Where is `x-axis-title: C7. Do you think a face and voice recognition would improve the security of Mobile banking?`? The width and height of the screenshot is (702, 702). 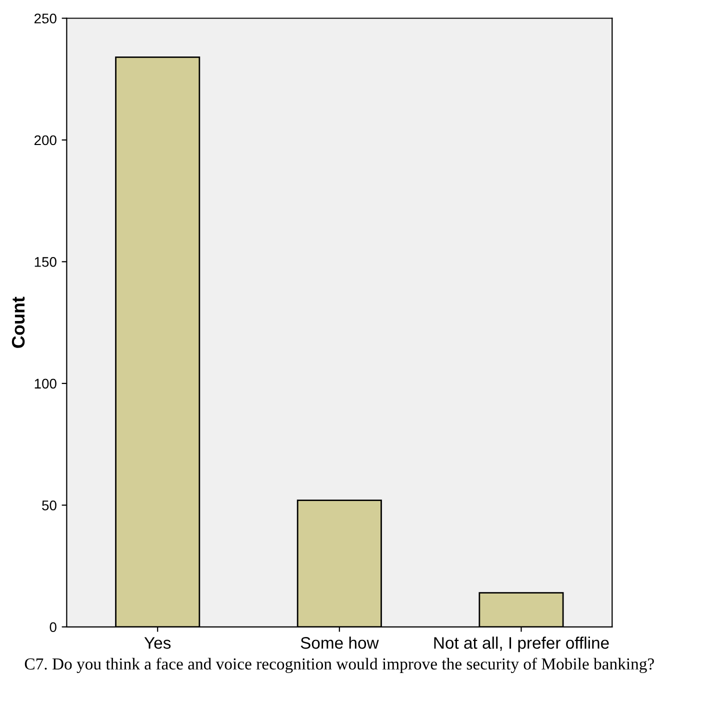
x-axis-title: C7. Do you think a face and voice recognition would improve the security of Mobile banking? is located at coordinates (339, 666).